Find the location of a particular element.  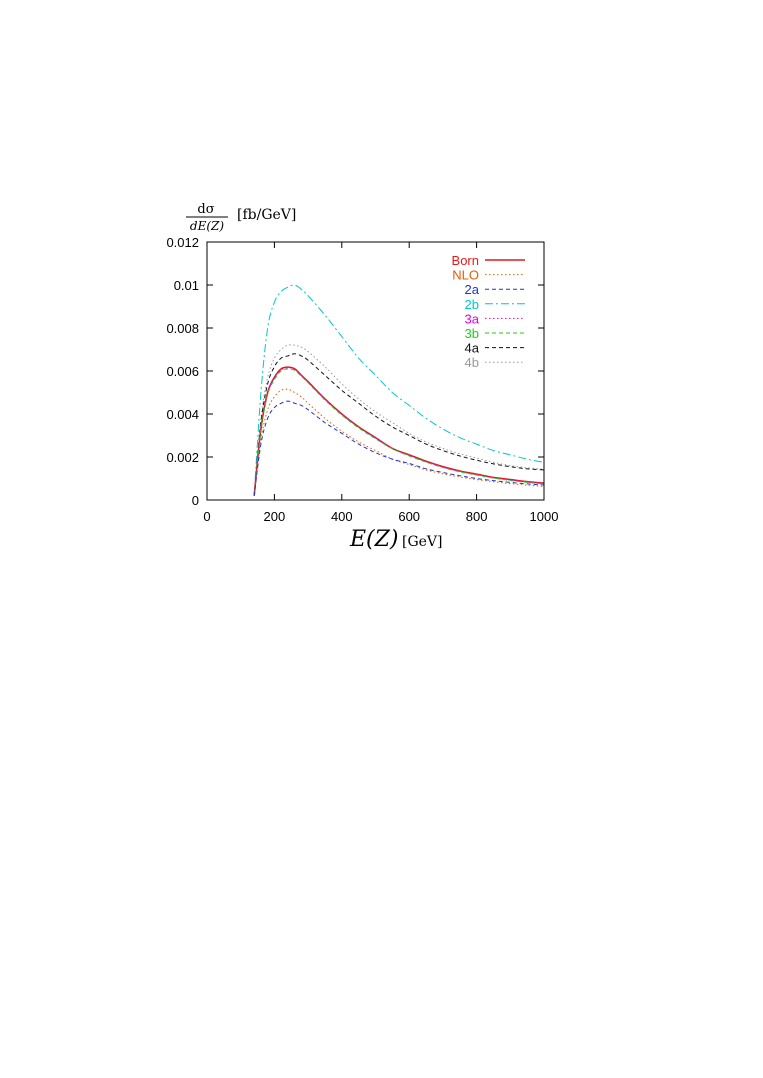

legend-label-4a: 4a is located at coordinates (472, 348).